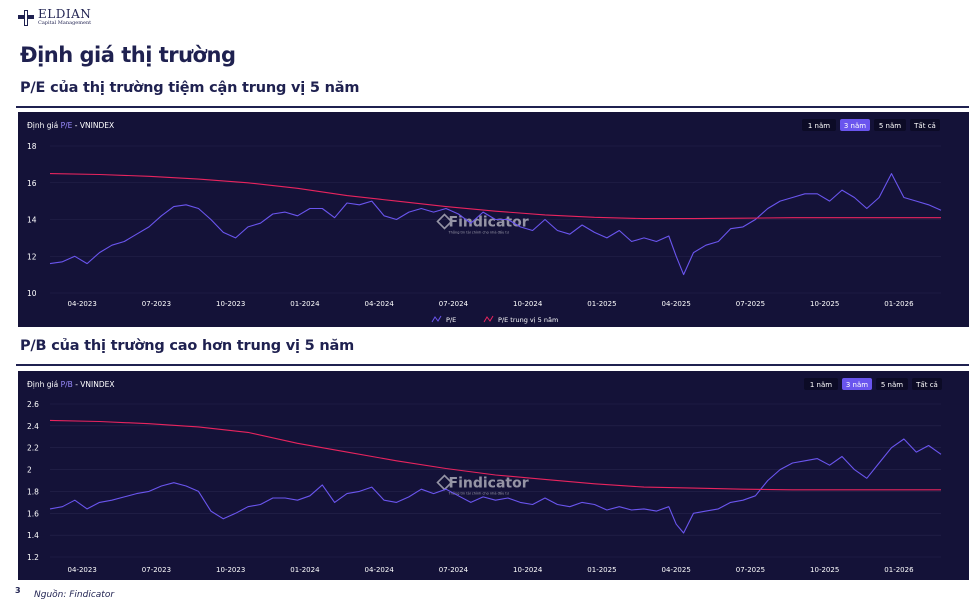 The image size is (978, 606). I want to click on legend-label: P/E, so click(451, 320).